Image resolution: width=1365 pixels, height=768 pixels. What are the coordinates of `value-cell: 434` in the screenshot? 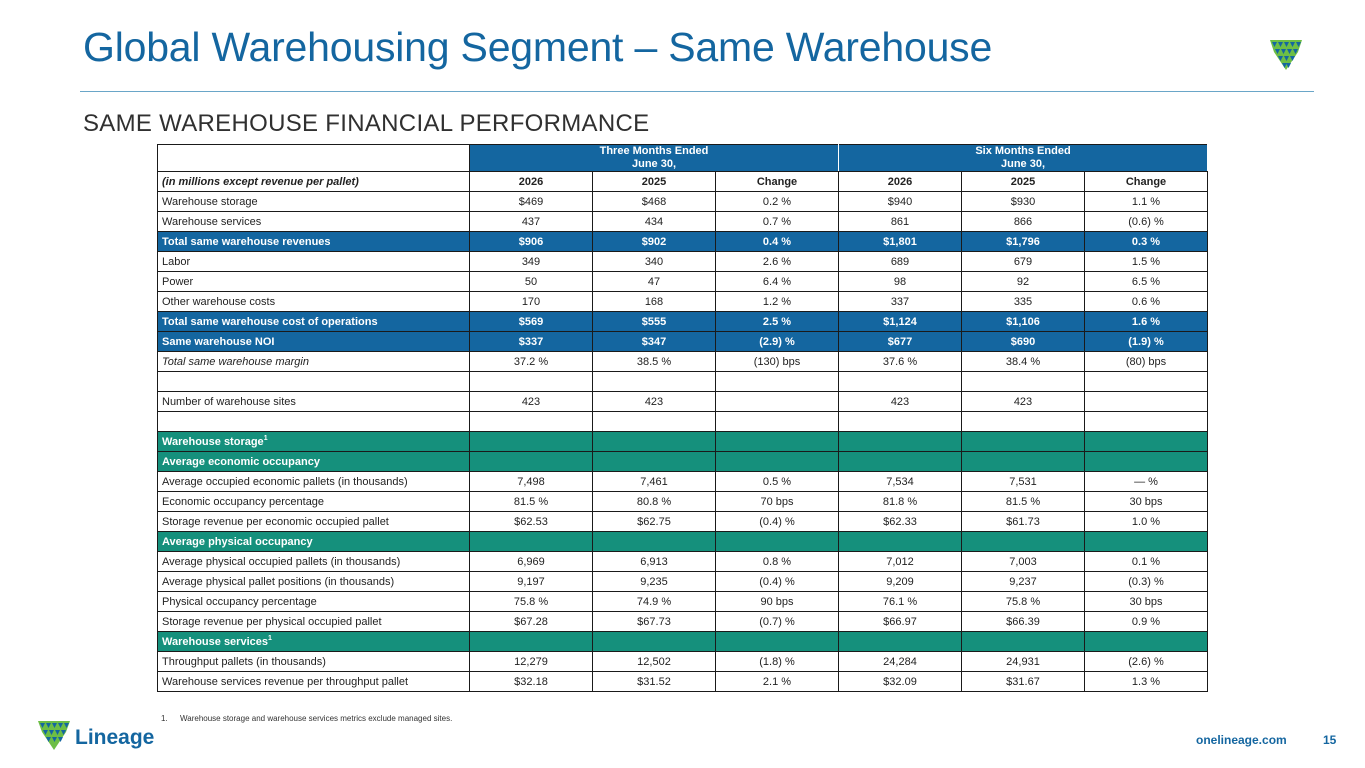 It's located at (654, 221).